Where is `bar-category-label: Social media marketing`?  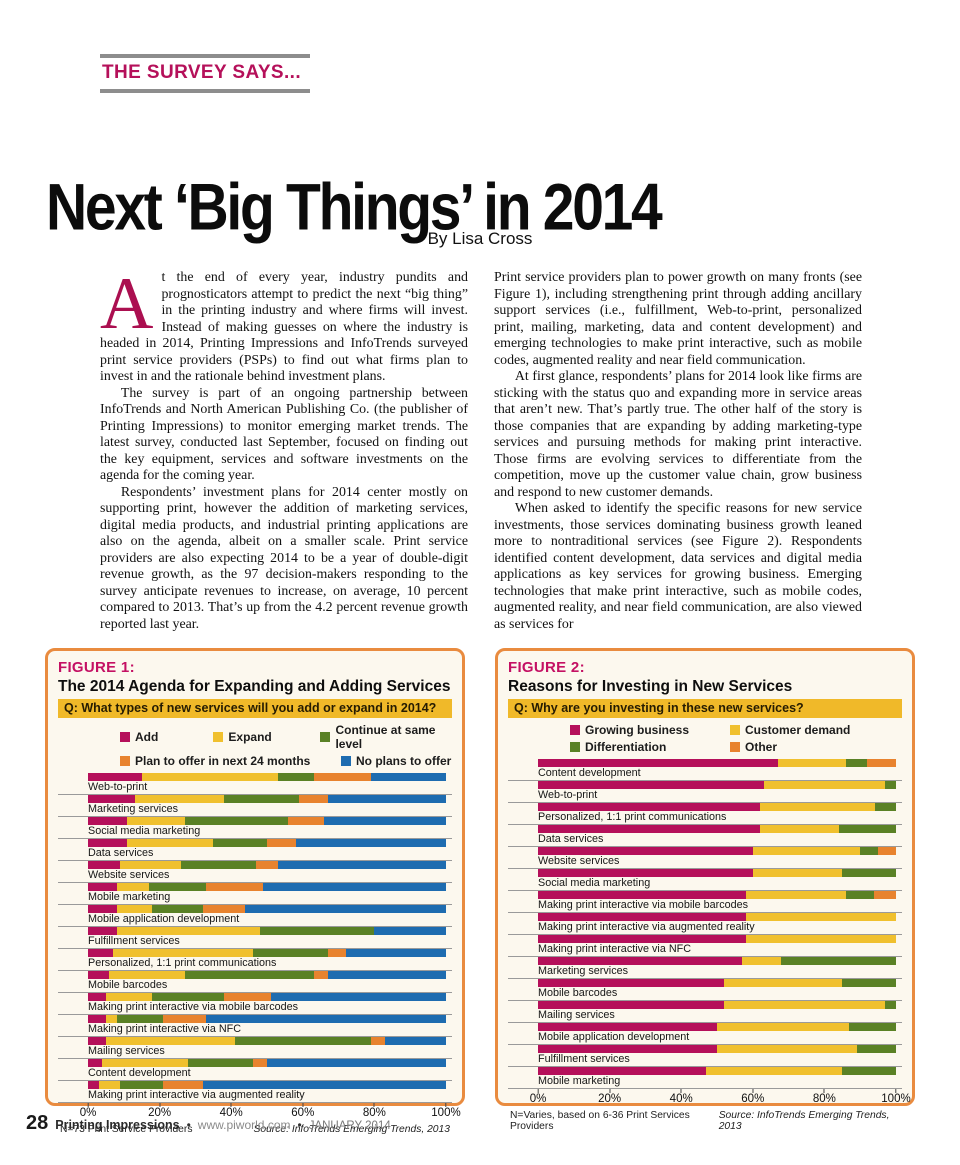
bar-category-label: Social media marketing is located at coordinates (594, 883).